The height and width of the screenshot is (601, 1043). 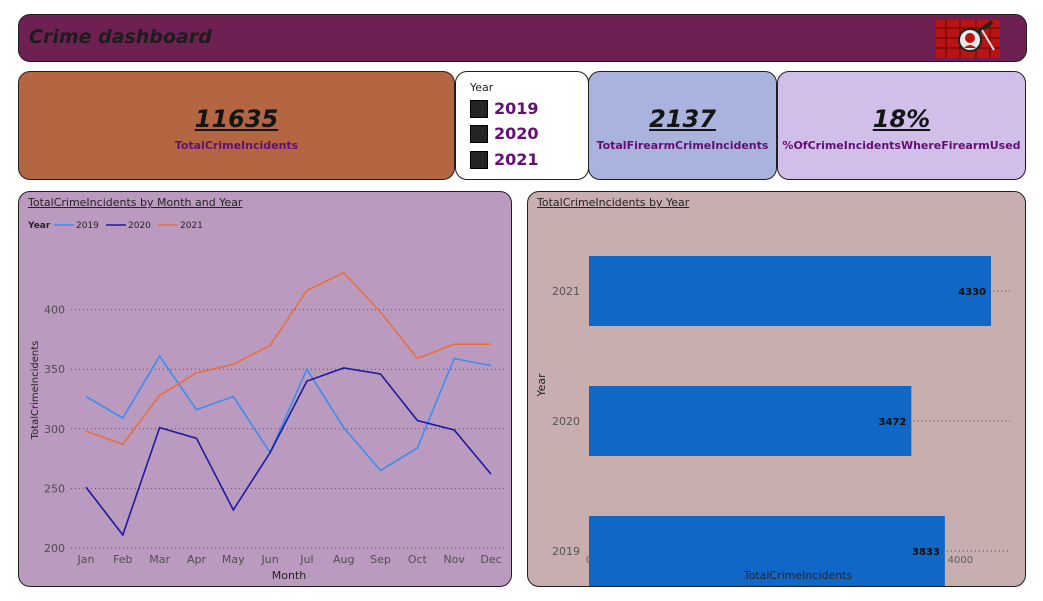 I want to click on slicer-item-2020: 2020, so click(x=504, y=133).